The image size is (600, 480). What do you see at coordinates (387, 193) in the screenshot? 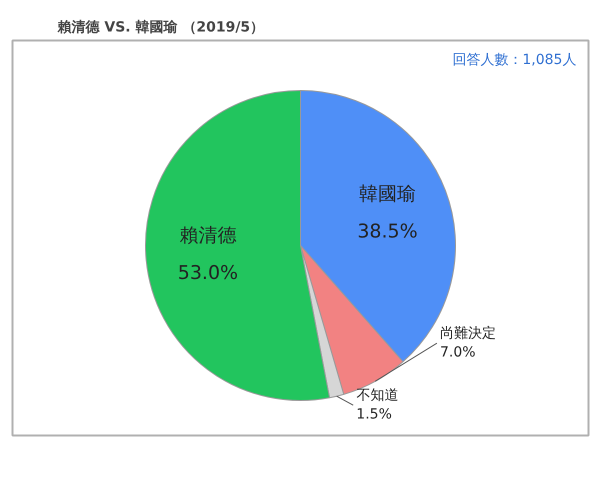
I see `slice-label: 韓國瑜` at bounding box center [387, 193].